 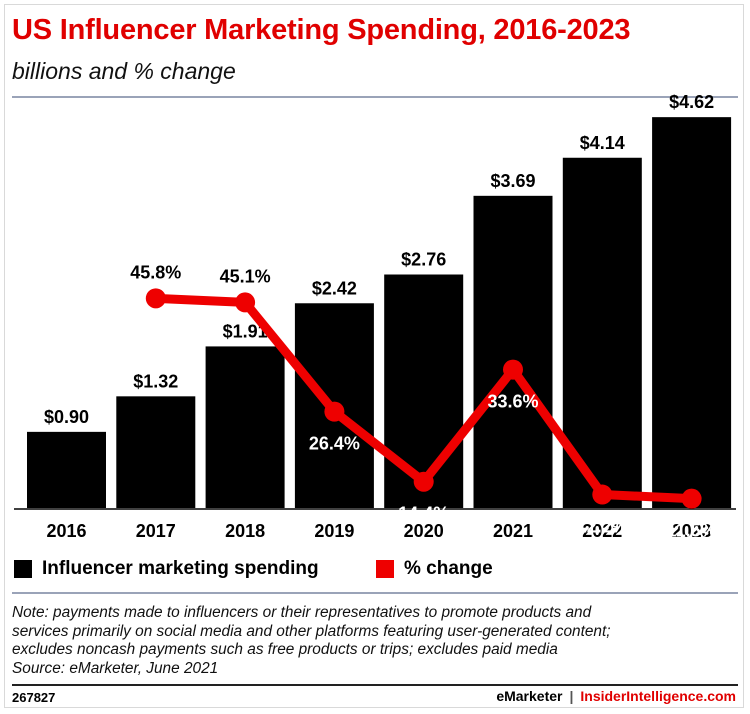 I want to click on x-tick-label: 2022, so click(x=602, y=531).